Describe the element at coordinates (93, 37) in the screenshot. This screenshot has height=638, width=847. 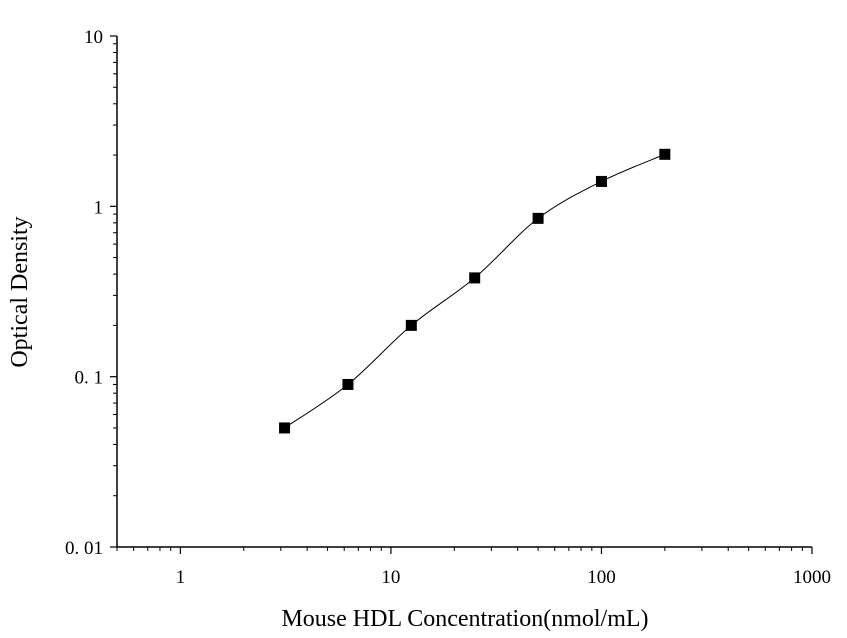
I see `y-tick-label: 10` at that location.